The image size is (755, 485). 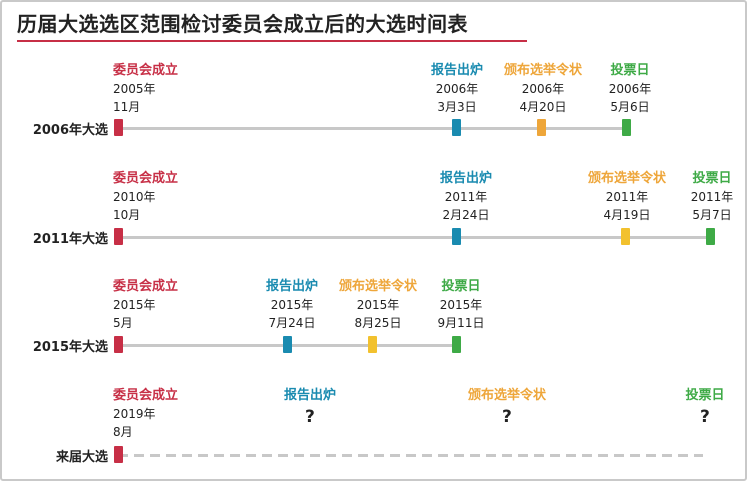 What do you see at coordinates (710, 236) in the screenshot?
I see `marker-polling-2011` at bounding box center [710, 236].